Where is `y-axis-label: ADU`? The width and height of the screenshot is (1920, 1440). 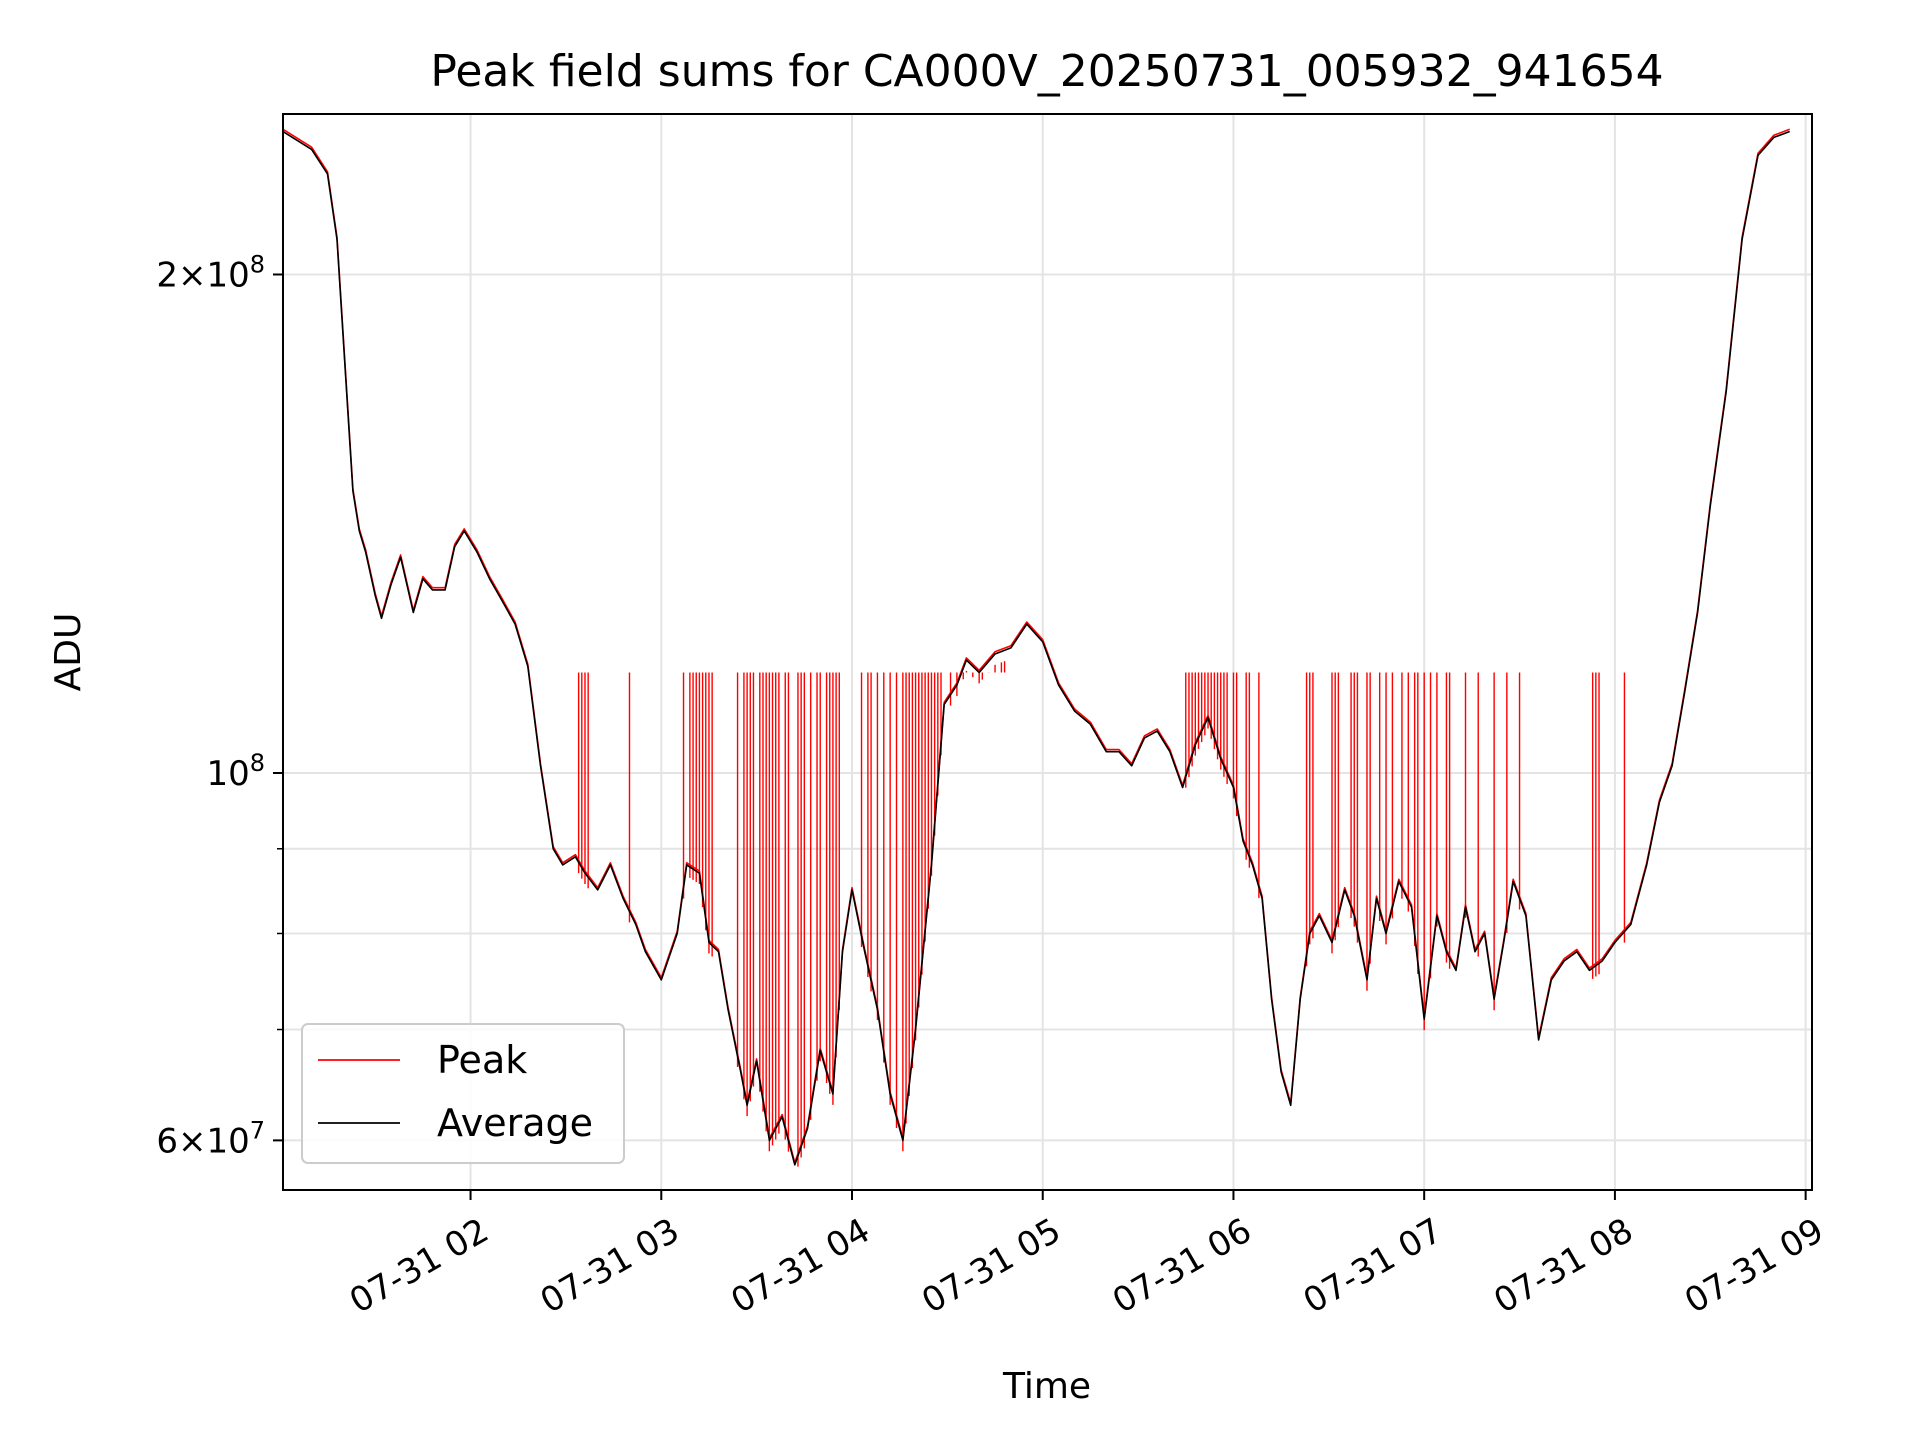 y-axis-label: ADU is located at coordinates (68, 652).